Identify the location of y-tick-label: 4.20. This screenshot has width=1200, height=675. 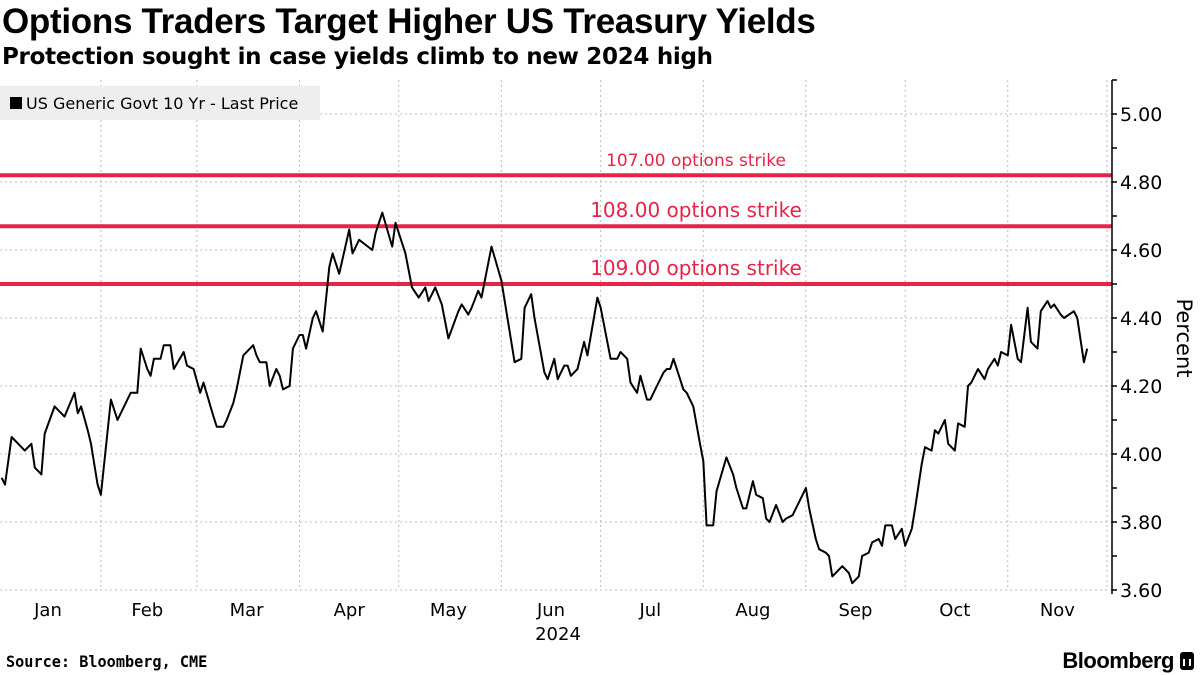
(1141, 387).